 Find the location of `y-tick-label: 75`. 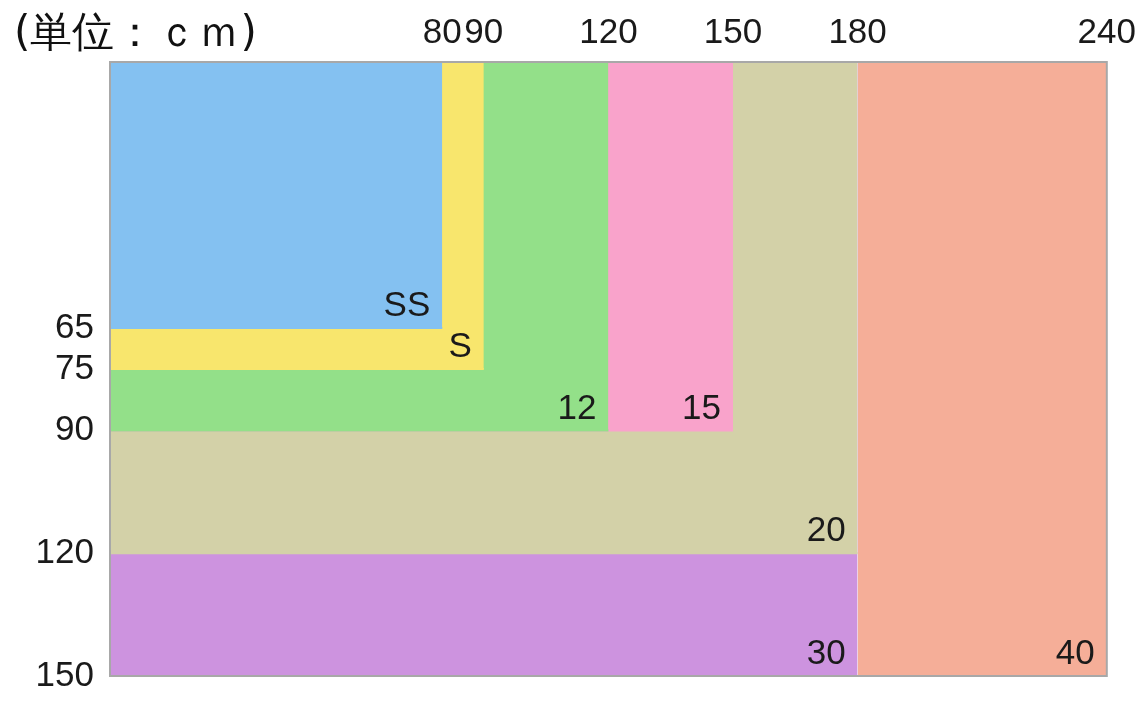

y-tick-label: 75 is located at coordinates (74, 366).